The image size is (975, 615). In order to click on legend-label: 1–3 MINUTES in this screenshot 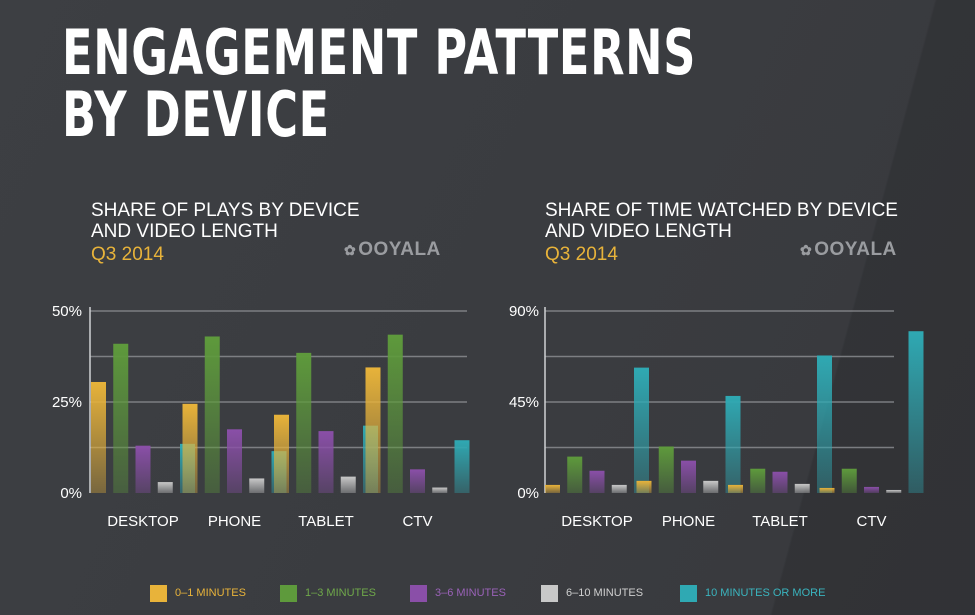, I will do `click(340, 593)`.